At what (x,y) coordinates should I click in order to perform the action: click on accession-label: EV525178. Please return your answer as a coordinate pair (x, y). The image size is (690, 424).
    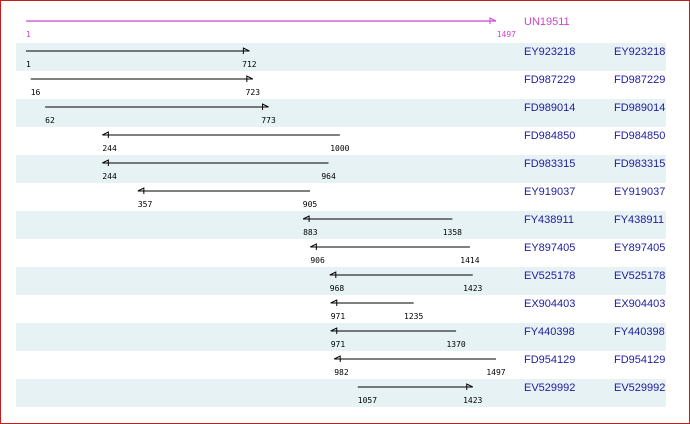
    Looking at the image, I should click on (550, 276).